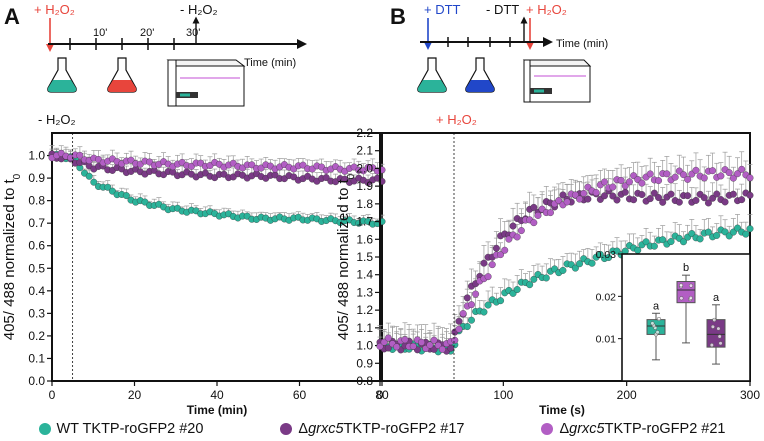  I want to click on panel-a-letter: A, so click(12, 16).